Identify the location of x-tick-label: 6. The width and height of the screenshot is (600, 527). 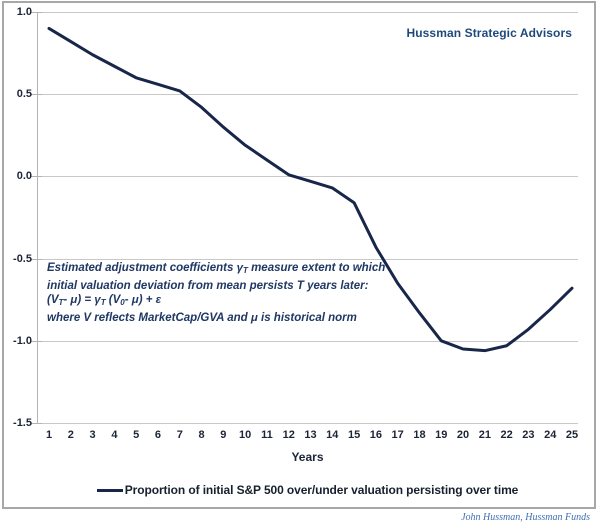
(158, 435).